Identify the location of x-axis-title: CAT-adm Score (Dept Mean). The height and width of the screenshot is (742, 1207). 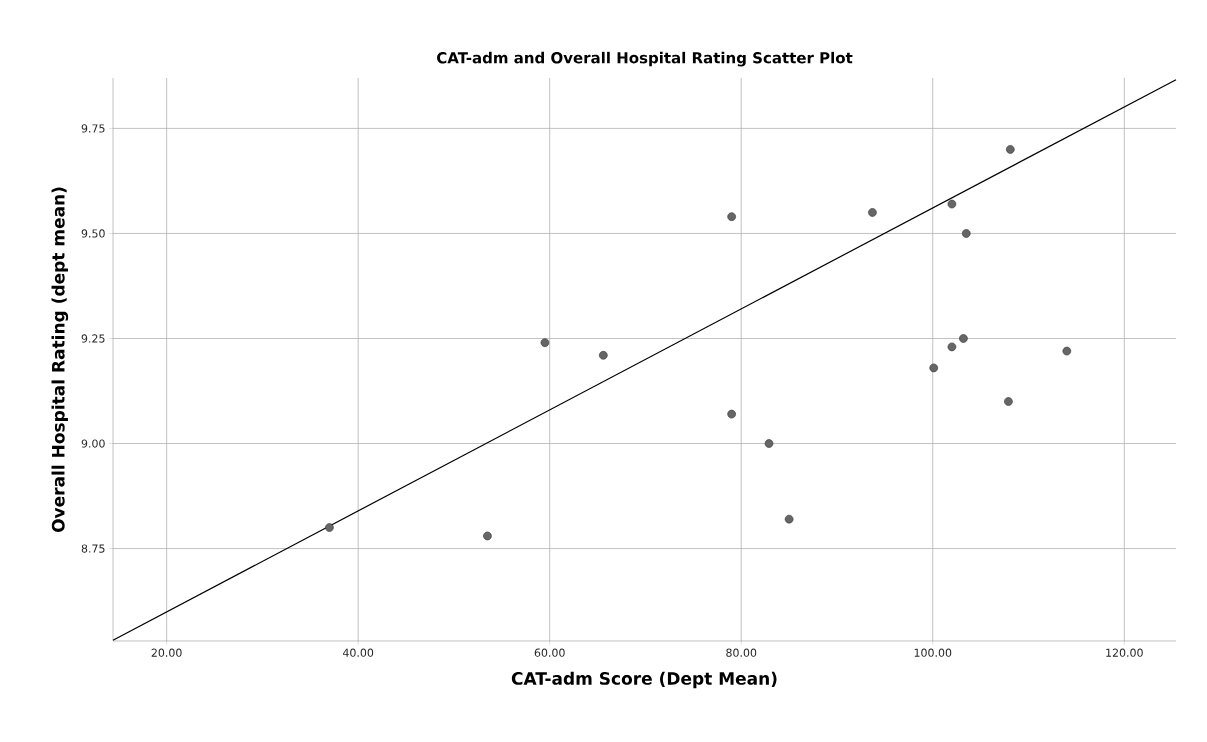
(644, 680).